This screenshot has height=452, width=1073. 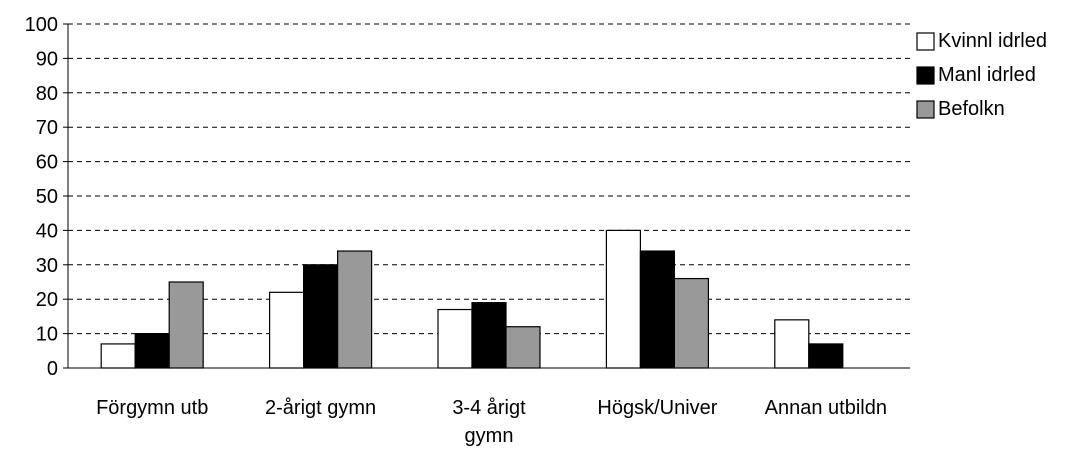 What do you see at coordinates (52, 369) in the screenshot?
I see `y-tick-label: 0` at bounding box center [52, 369].